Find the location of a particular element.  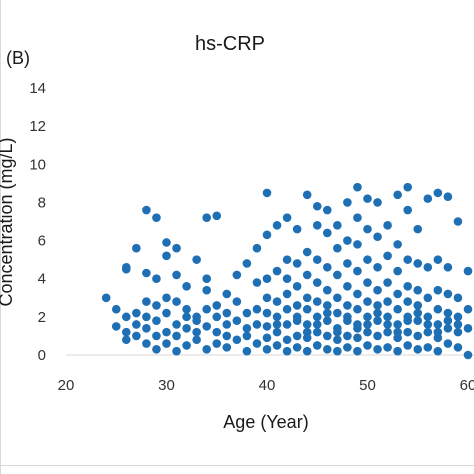

x-axis-title: Age (Year) is located at coordinates (265, 422).